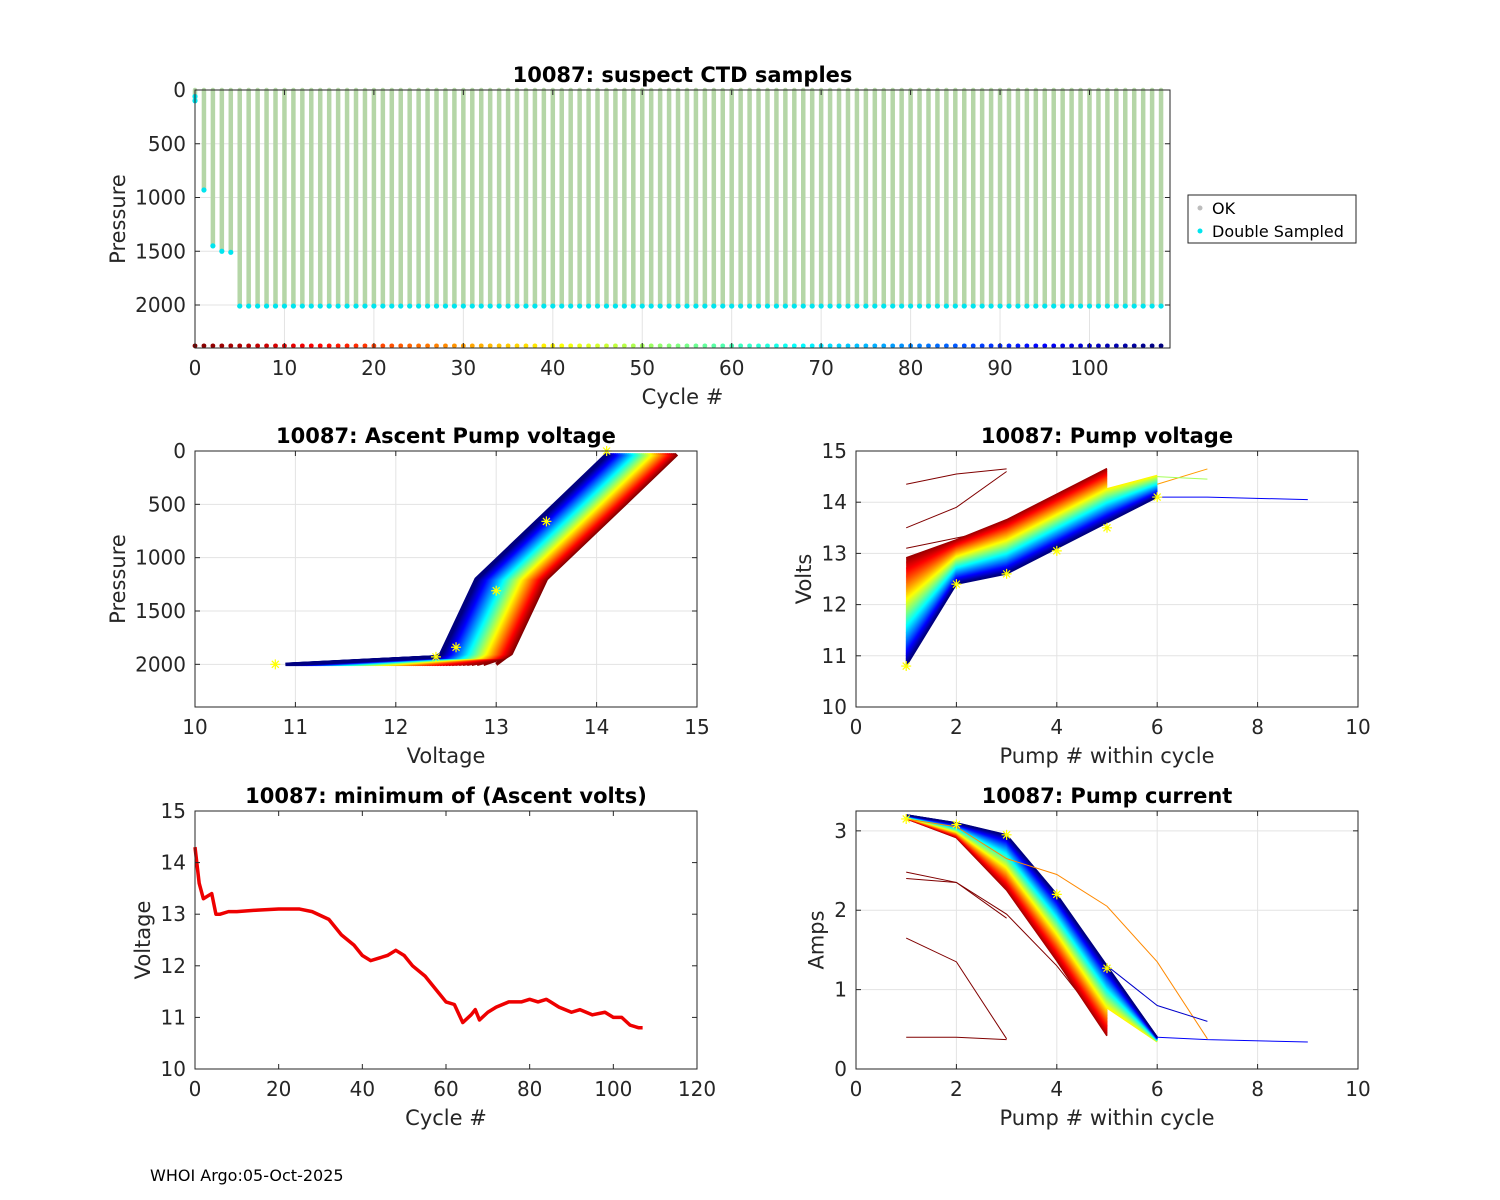  I want to click on suspect-axes-box, so click(682, 219).